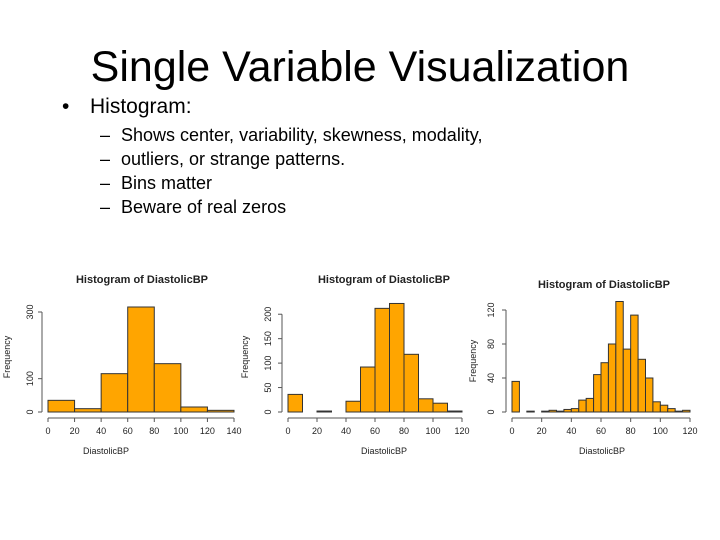 Image resolution: width=720 pixels, height=540 pixels. Describe the element at coordinates (268, 314) in the screenshot. I see `y-tick-label: 200` at that location.